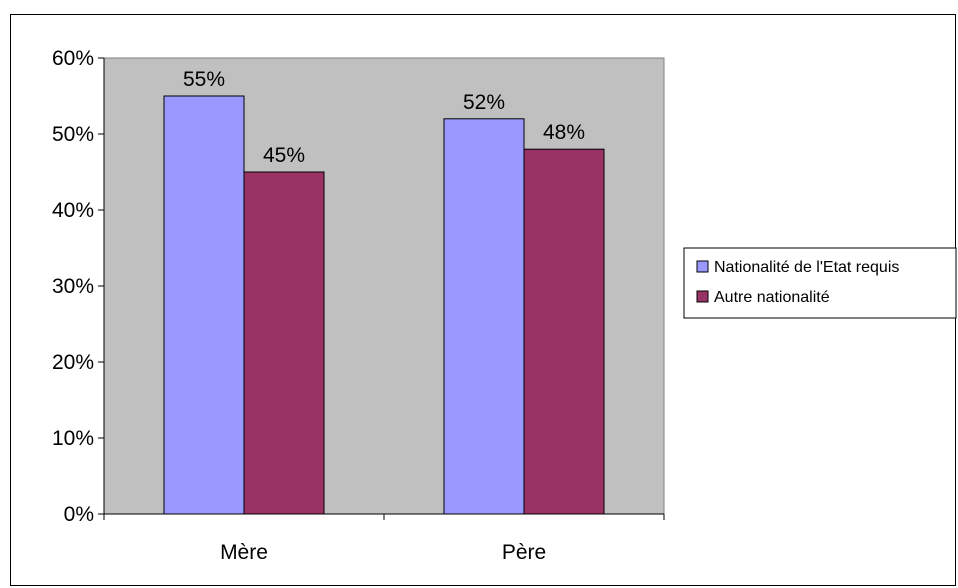 Image resolution: width=958 pixels, height=588 pixels. Describe the element at coordinates (820, 283) in the screenshot. I see `legend-box` at that location.